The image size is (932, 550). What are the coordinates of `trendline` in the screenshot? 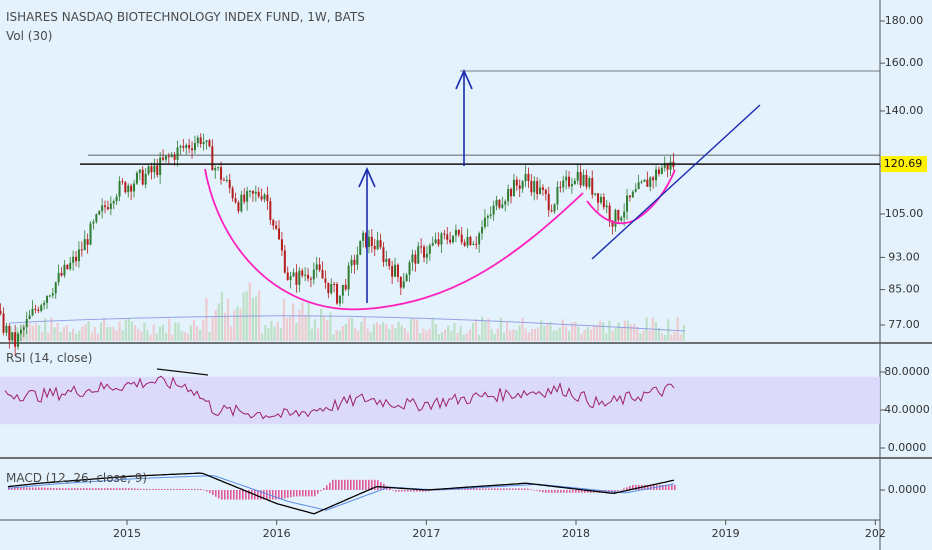 It's located at (676, 182).